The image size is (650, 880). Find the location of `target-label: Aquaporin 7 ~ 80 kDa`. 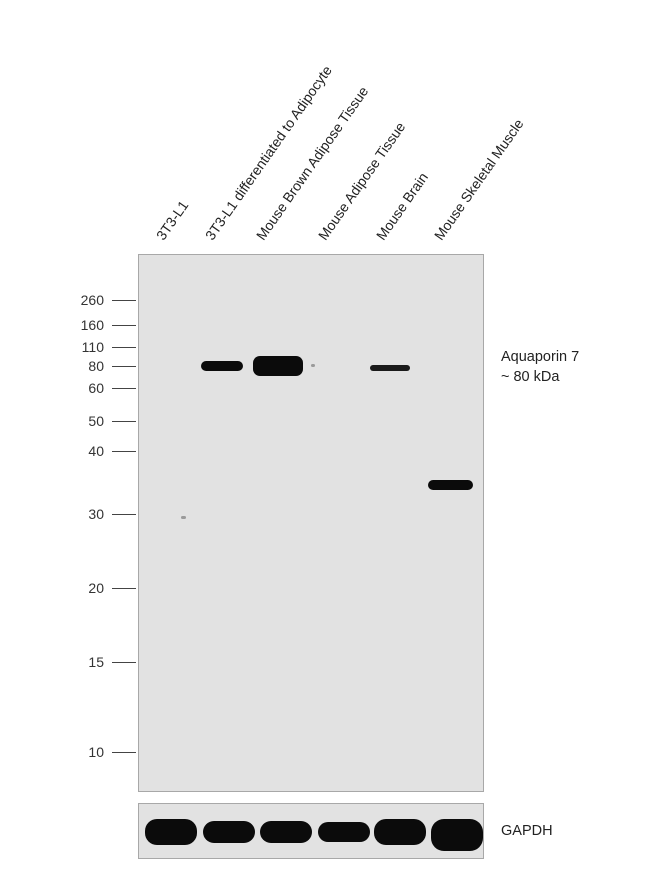

target-label: Aquaporin 7 ~ 80 kDa is located at coordinates (540, 367).